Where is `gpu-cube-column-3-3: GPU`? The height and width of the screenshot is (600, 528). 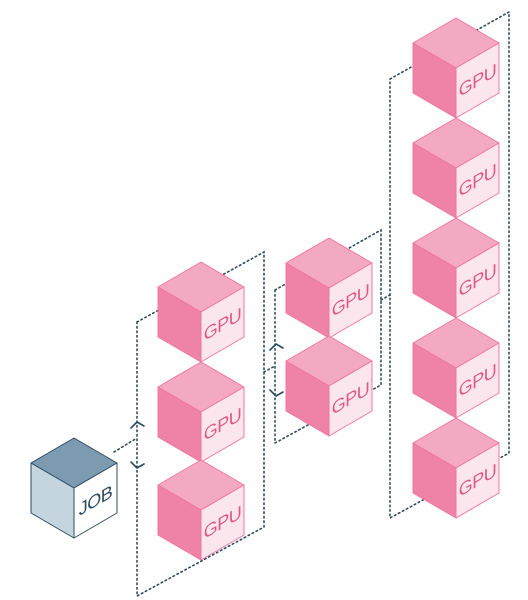
gpu-cube-column-3-3: GPU is located at coordinates (456, 268).